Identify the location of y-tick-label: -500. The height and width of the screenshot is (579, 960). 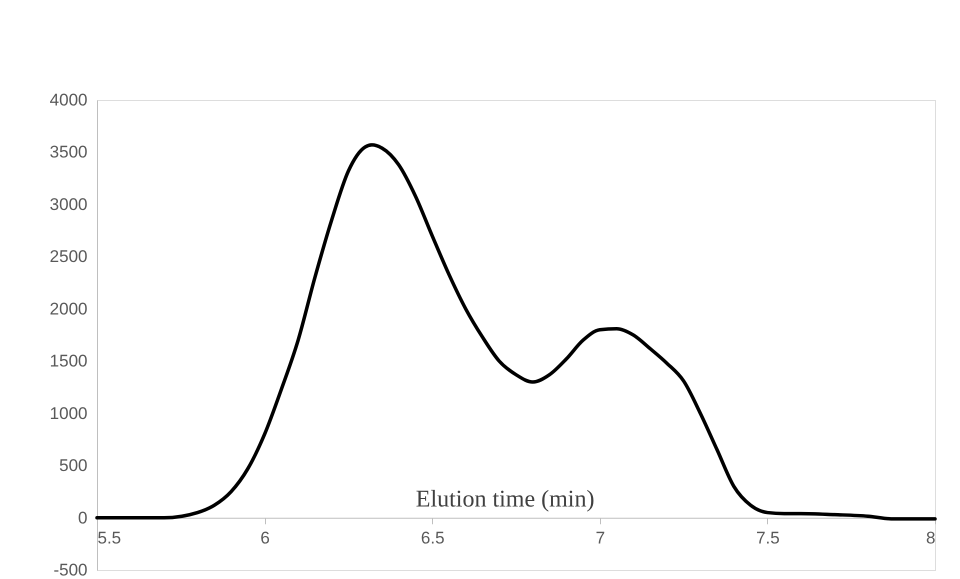
(70, 569).